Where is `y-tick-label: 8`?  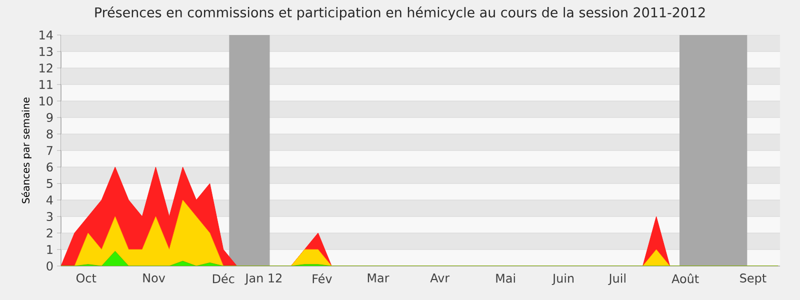
y-tick-label: 8 is located at coordinates (49, 134).